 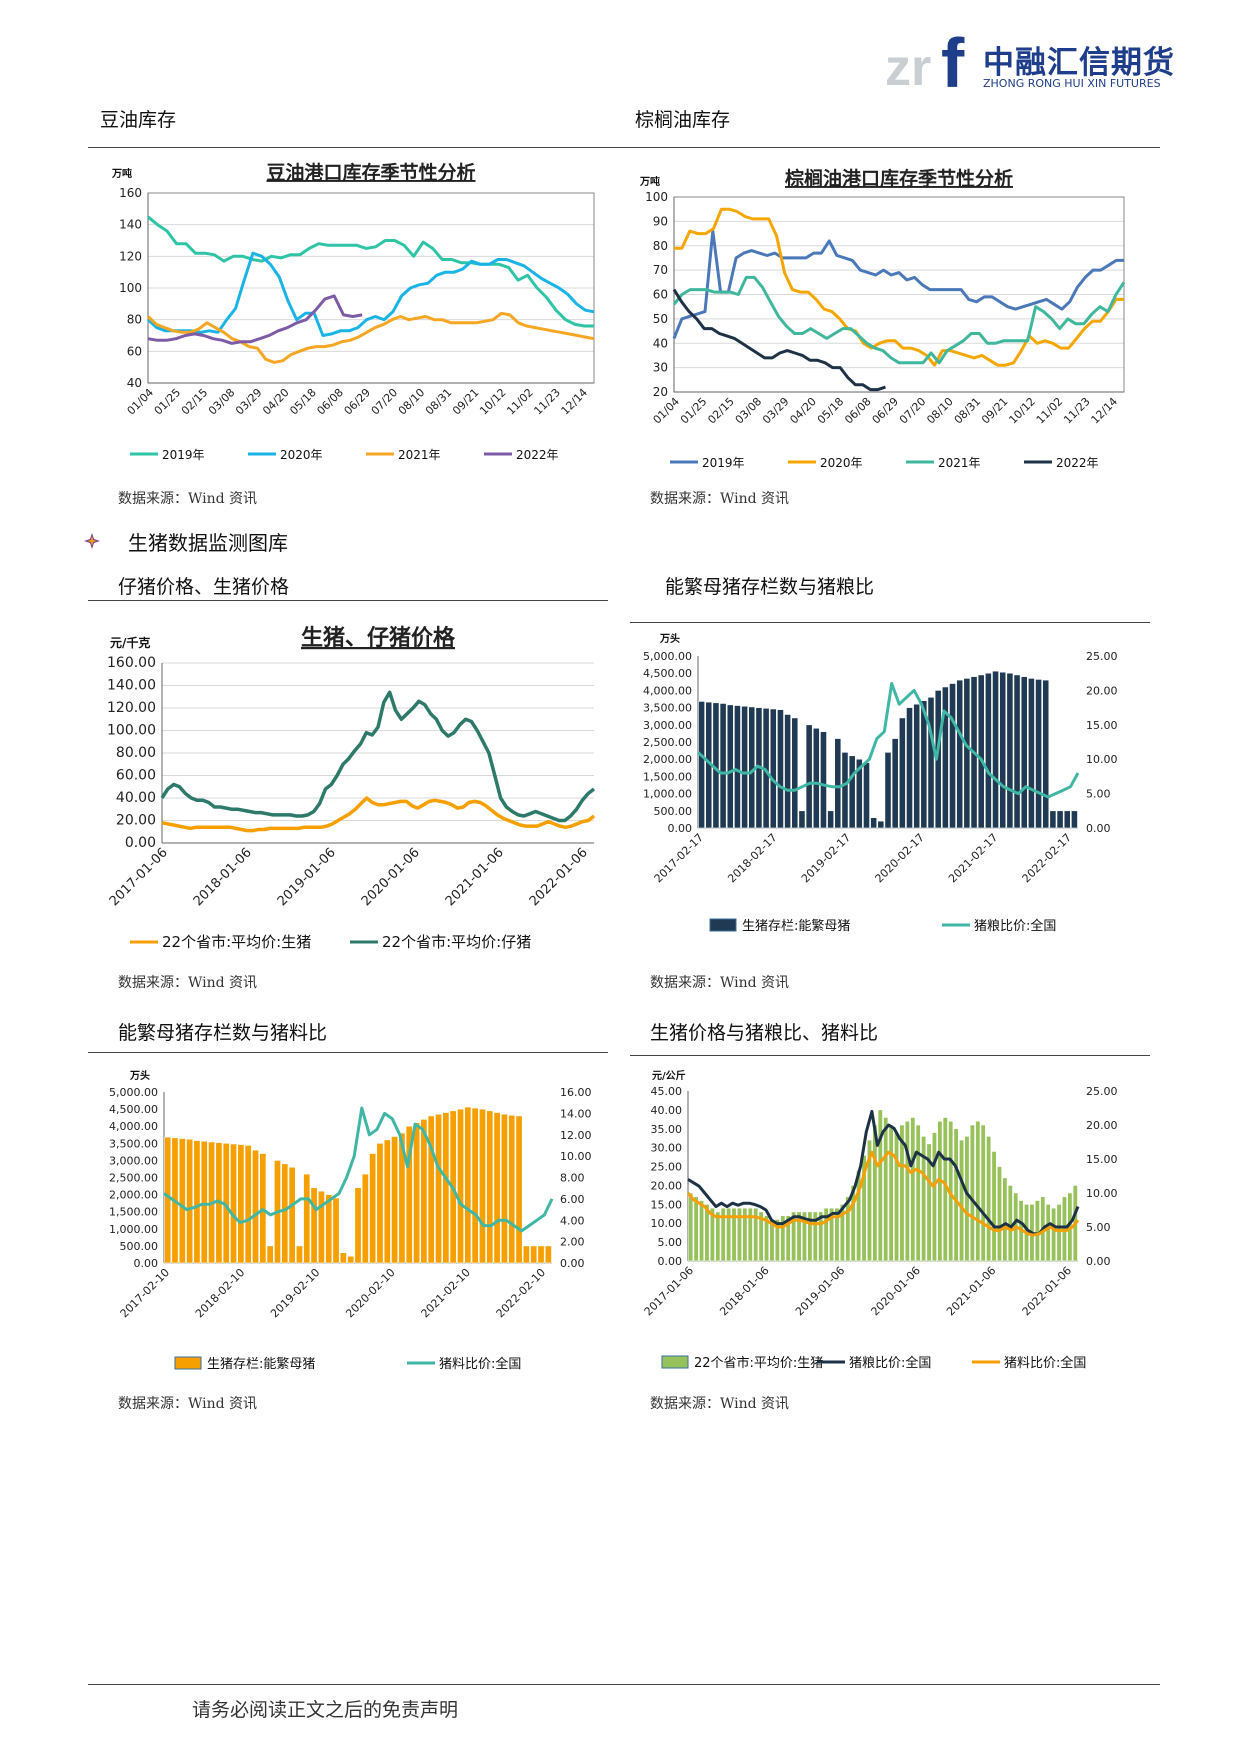 What do you see at coordinates (130, 225) in the screenshot?
I see `y-tick-label: 140` at bounding box center [130, 225].